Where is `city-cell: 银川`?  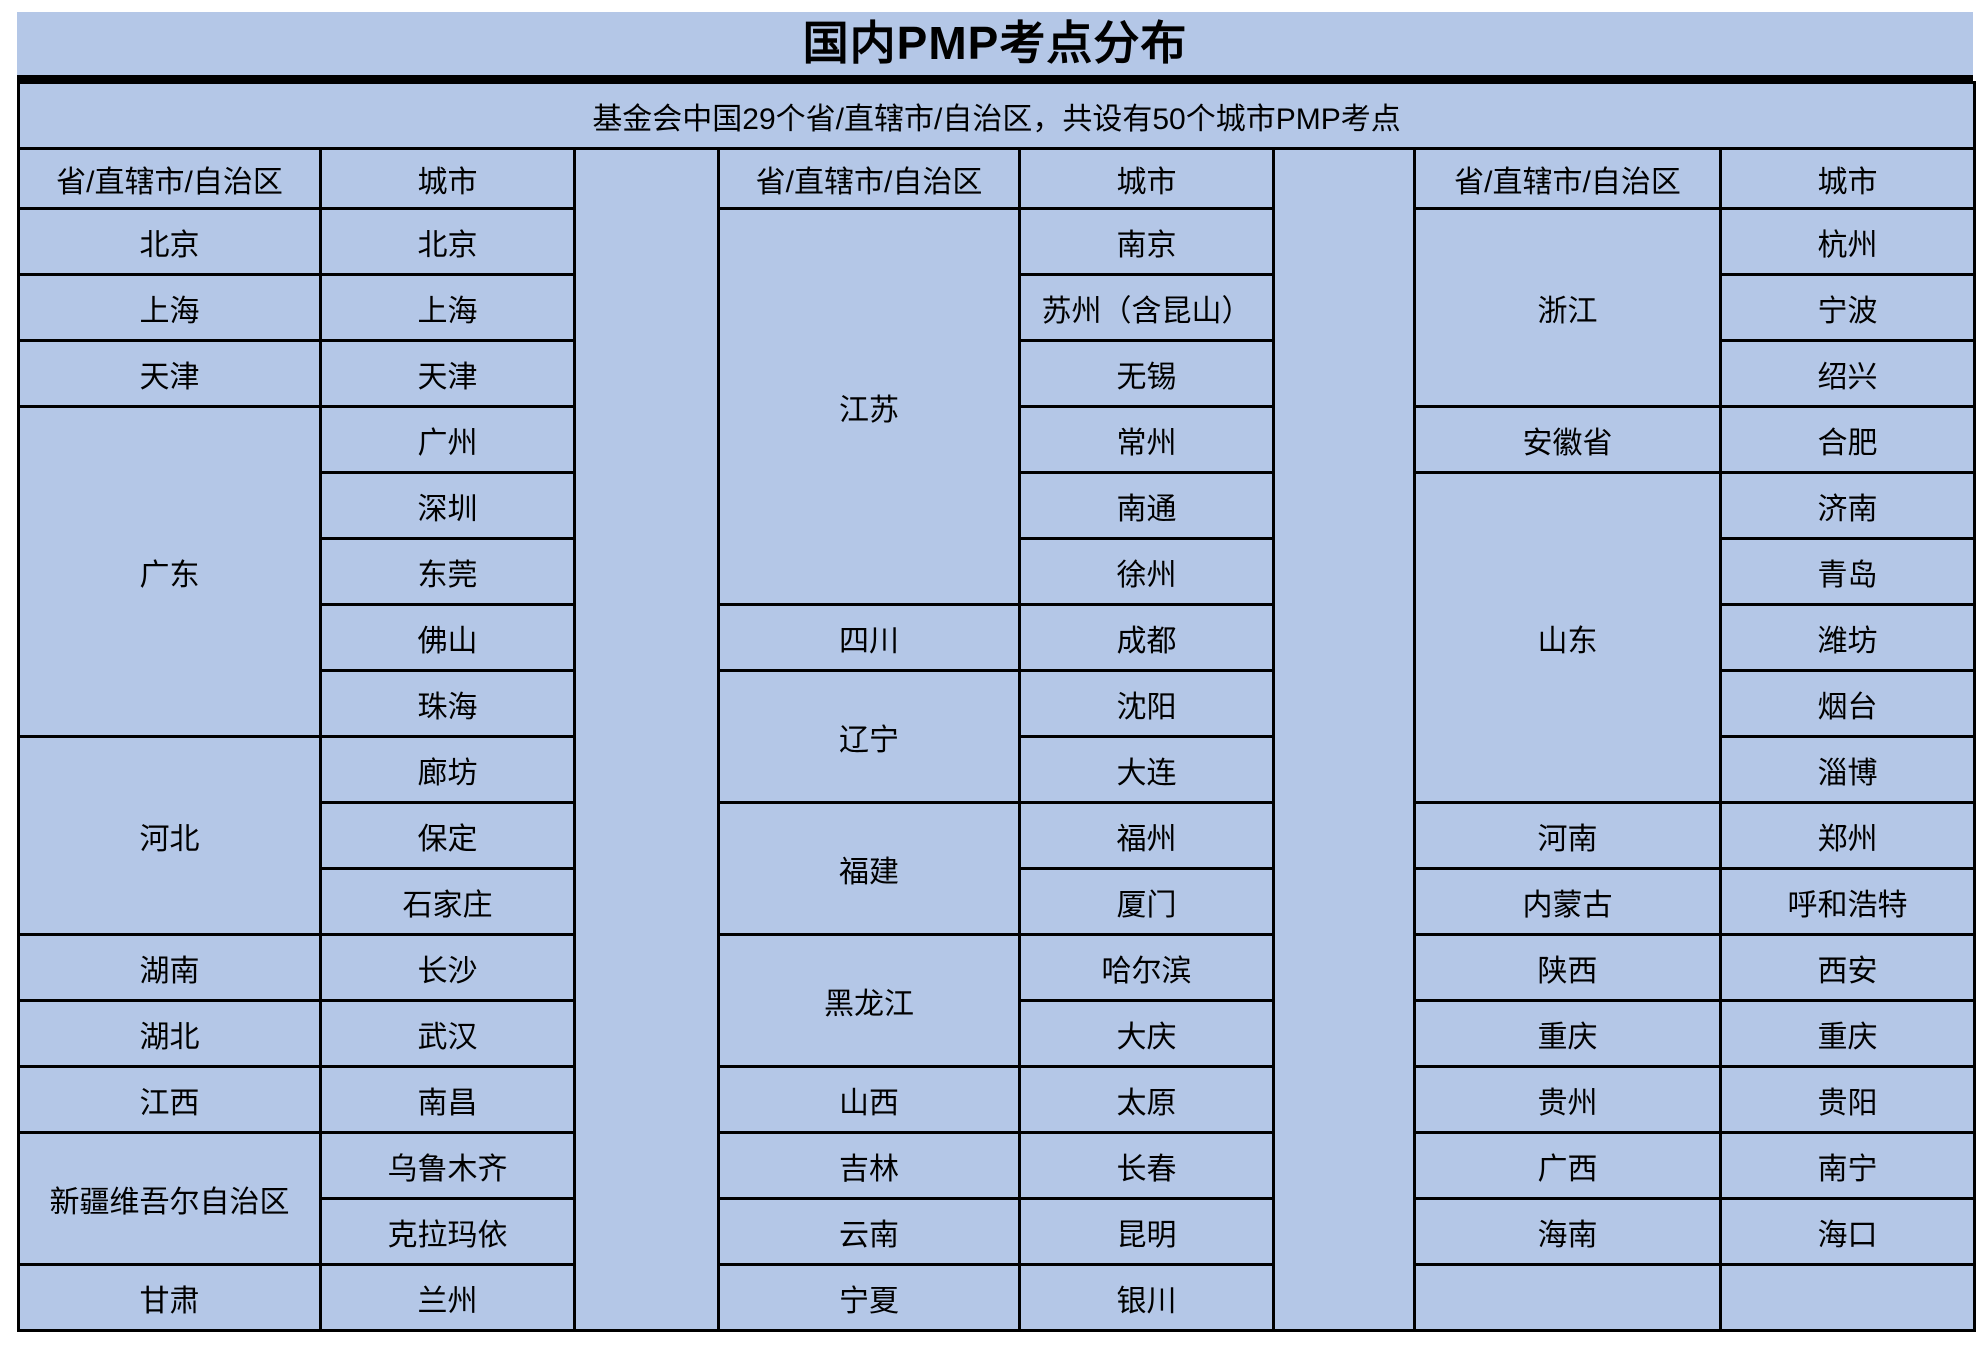 city-cell: 银川 is located at coordinates (1146, 1297).